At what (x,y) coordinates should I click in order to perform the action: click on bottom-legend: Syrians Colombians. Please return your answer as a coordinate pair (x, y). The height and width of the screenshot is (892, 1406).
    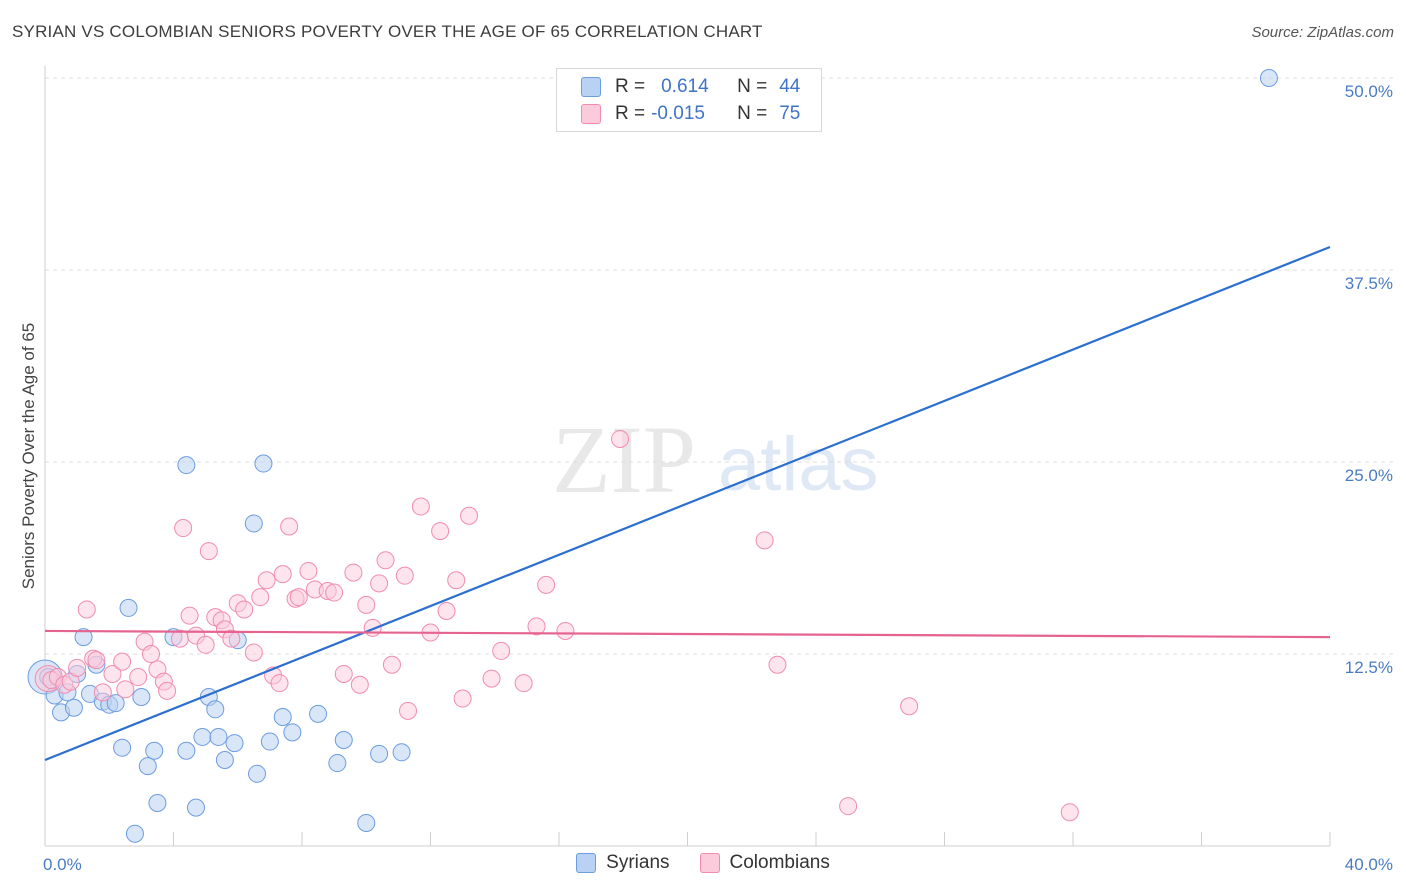
    Looking at the image, I should click on (703, 863).